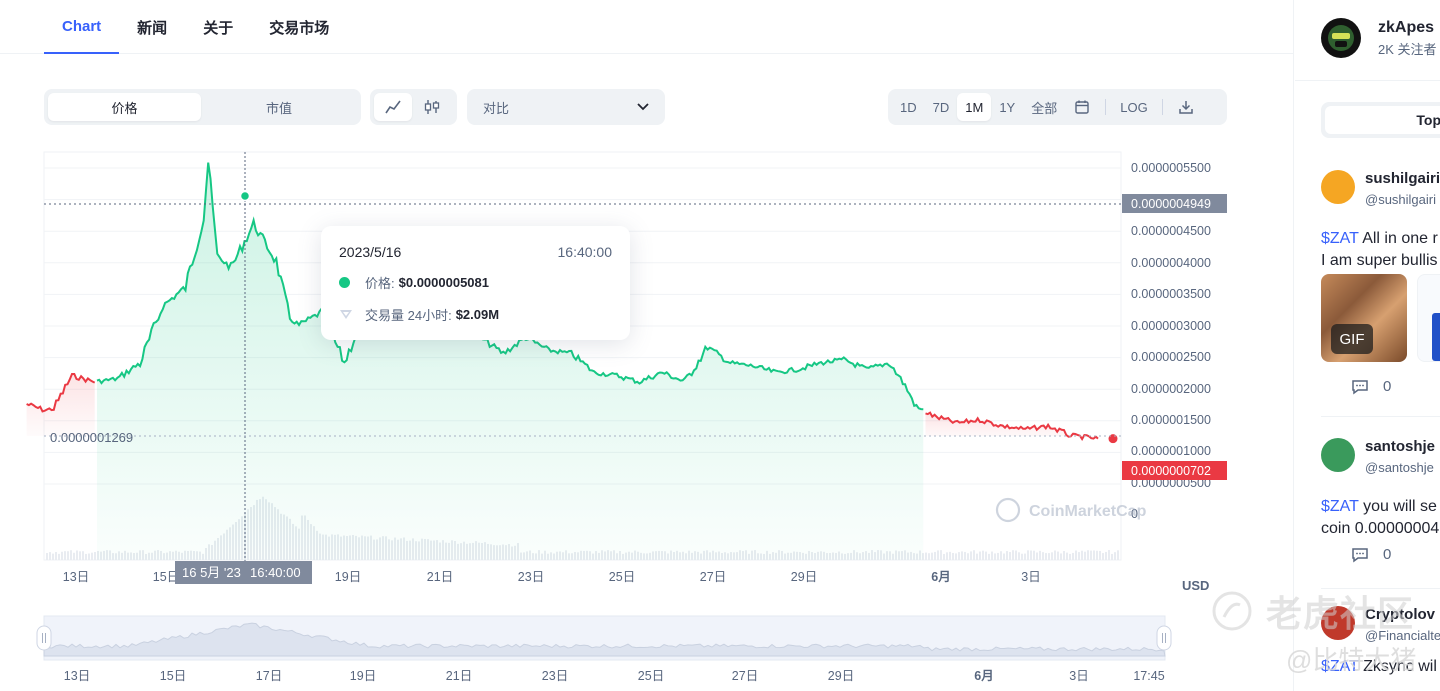  Describe the element at coordinates (1382, 120) in the screenshot. I see `top-sort-button: Top` at that location.